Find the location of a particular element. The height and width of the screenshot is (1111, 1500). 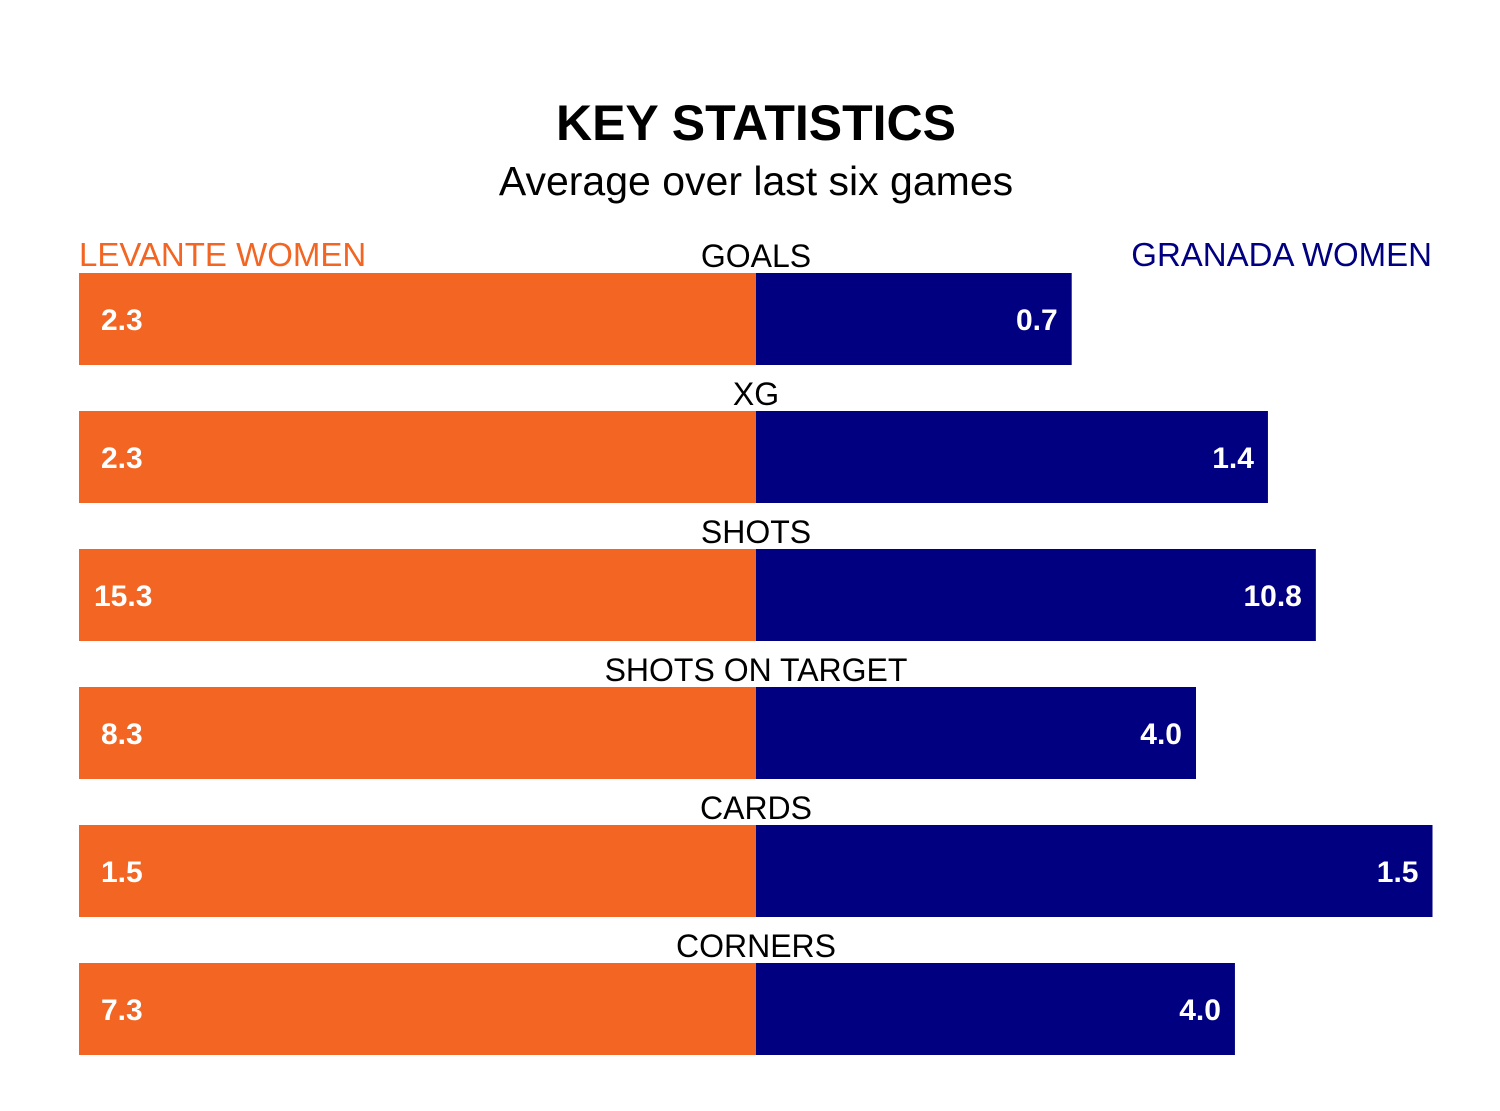

category-label-shots: SHOTS is located at coordinates (756, 532).